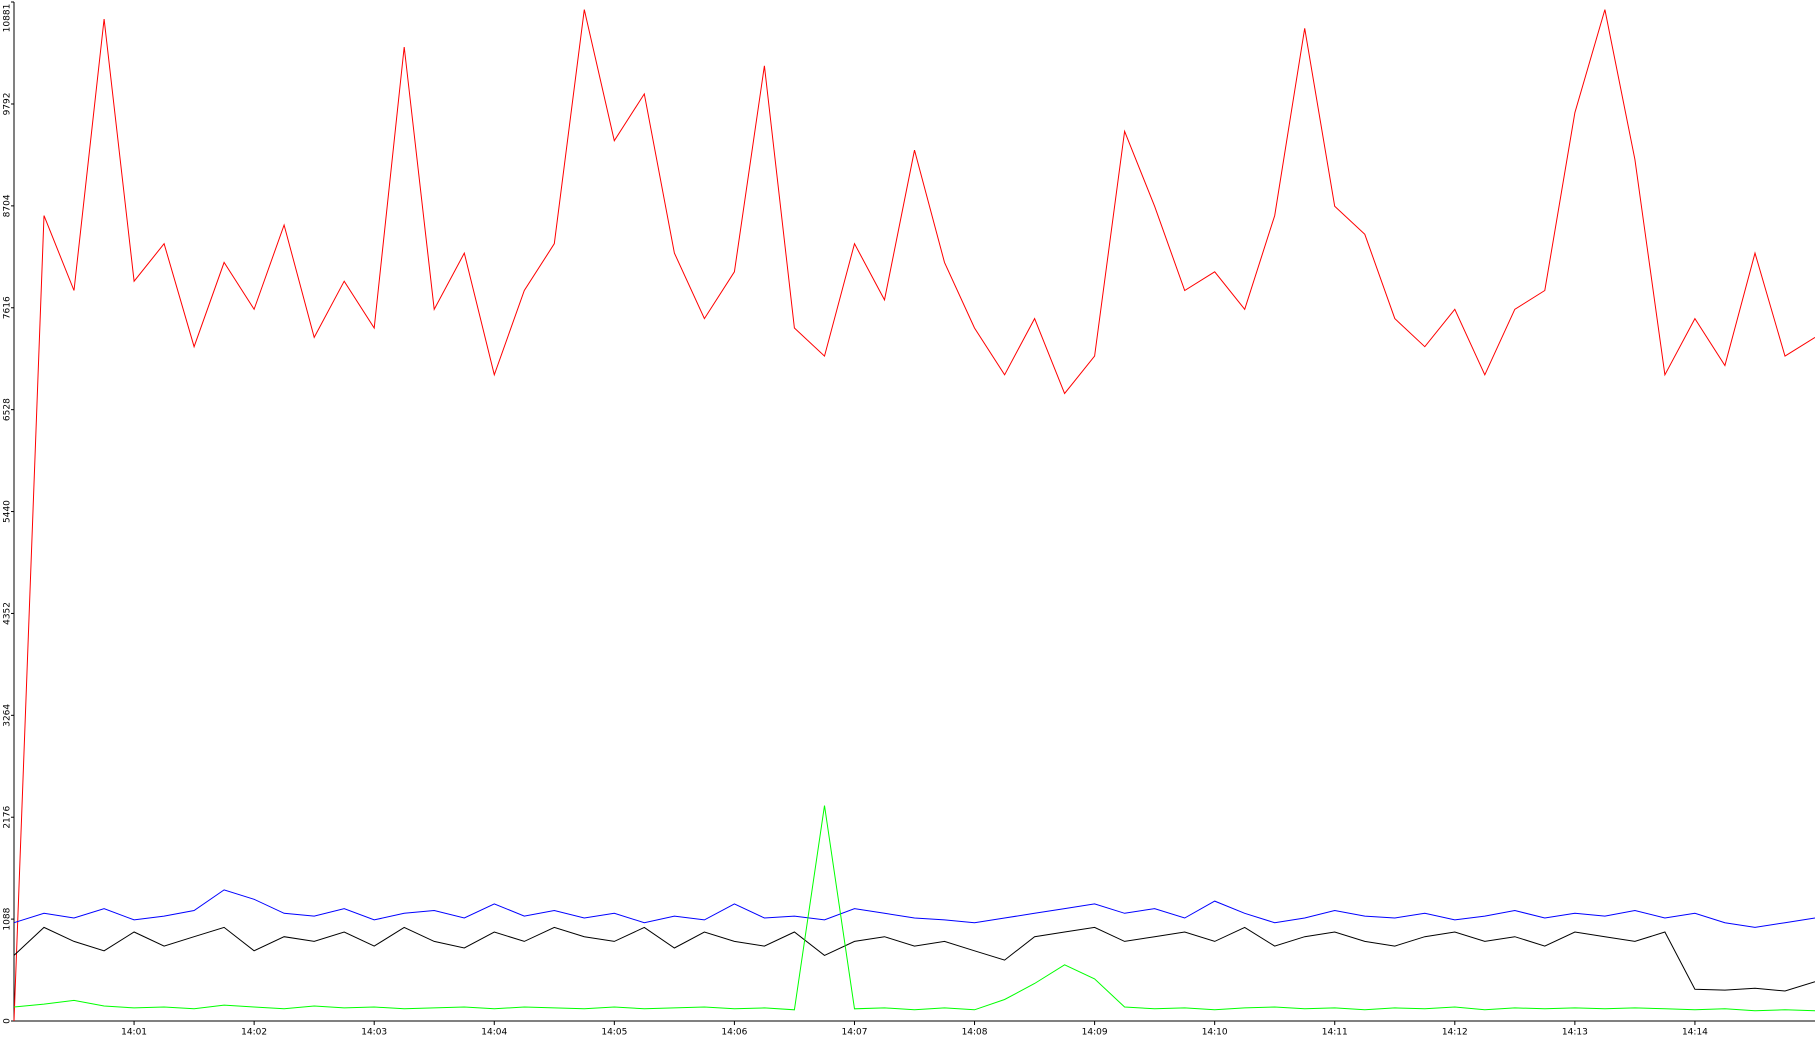  What do you see at coordinates (254, 1033) in the screenshot?
I see `x-tick-label: 14:02` at bounding box center [254, 1033].